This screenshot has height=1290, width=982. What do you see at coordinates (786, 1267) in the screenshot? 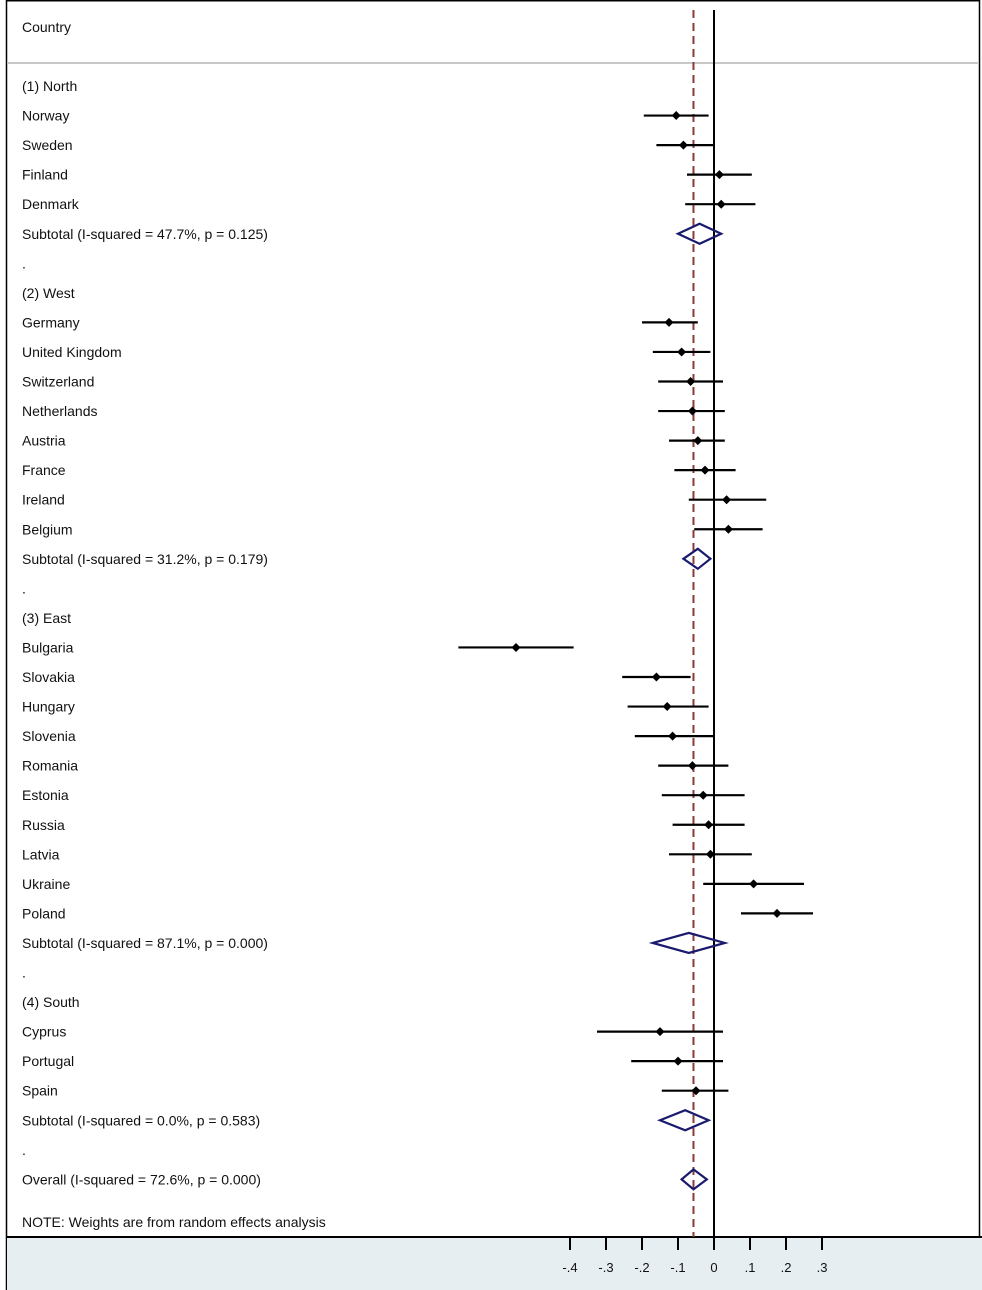
I see `x-tick-label: .2` at bounding box center [786, 1267].